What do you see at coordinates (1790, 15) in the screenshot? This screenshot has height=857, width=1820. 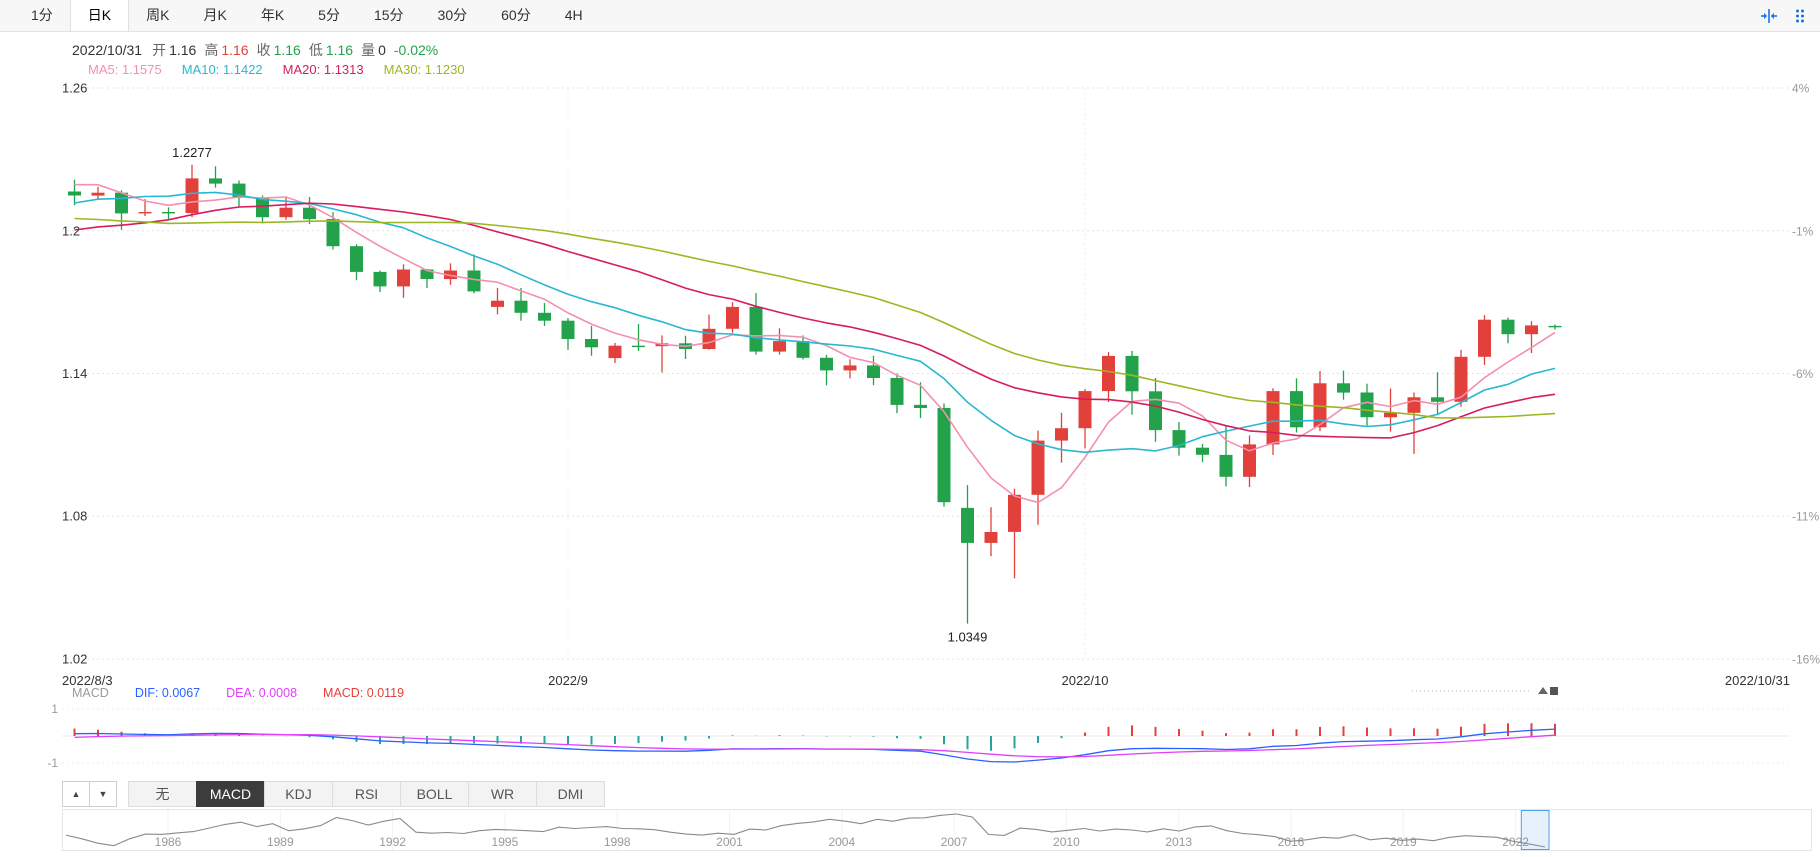 I see `toolbar-icons` at bounding box center [1790, 15].